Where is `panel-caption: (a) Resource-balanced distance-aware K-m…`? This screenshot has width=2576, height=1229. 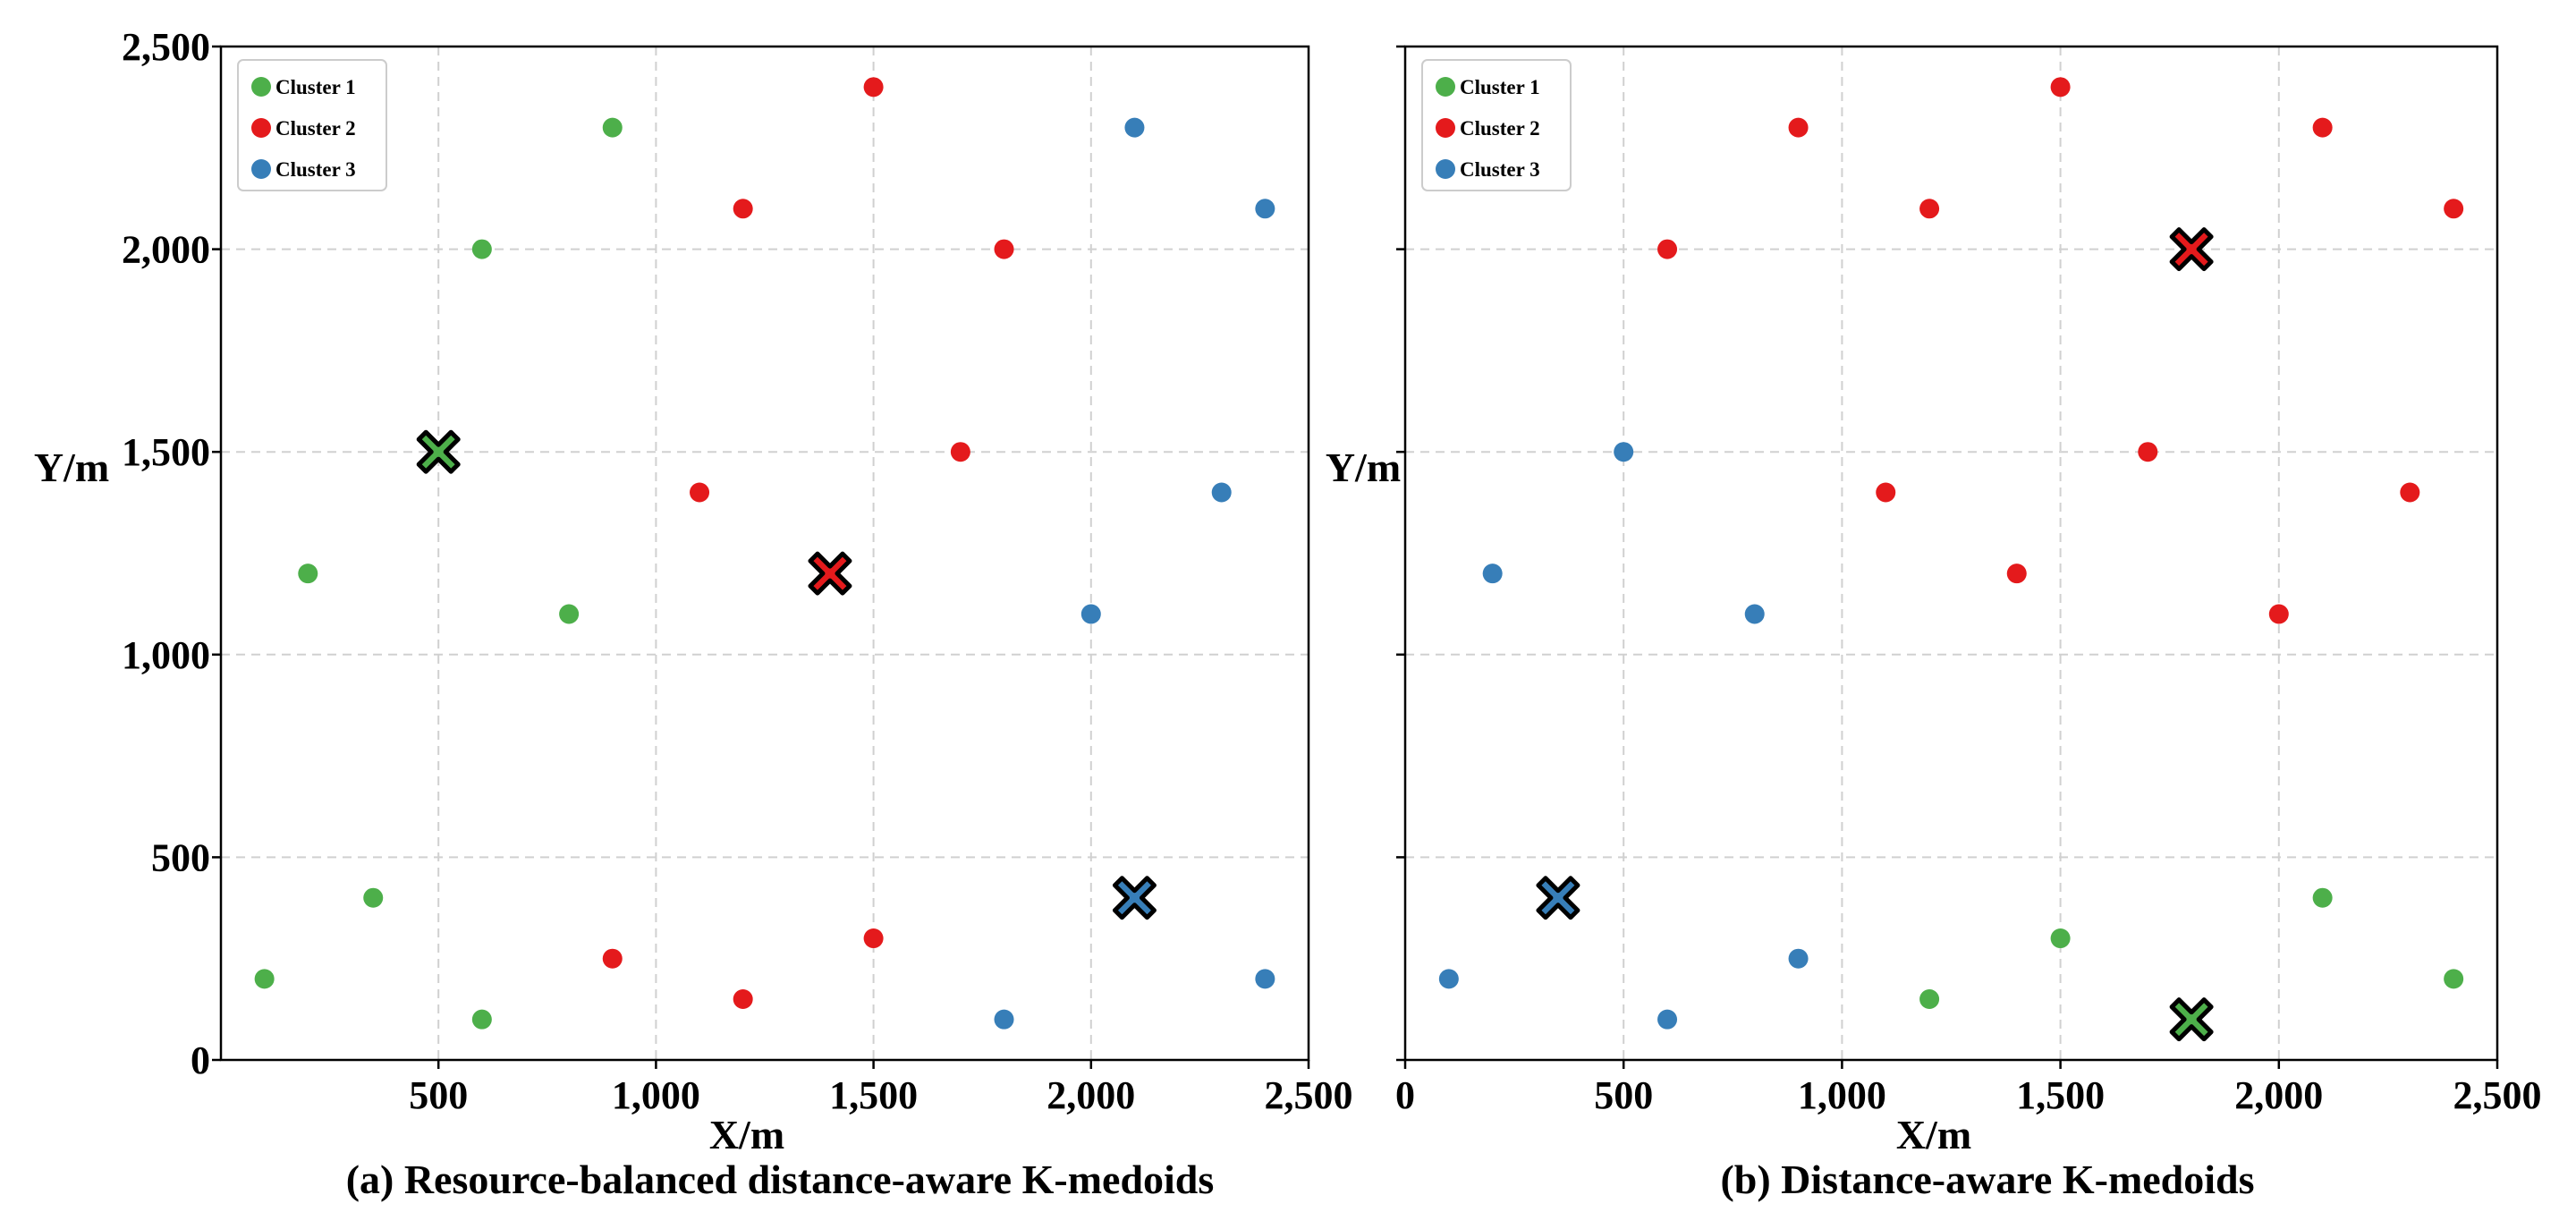 panel-caption: (a) Resource-balanced distance-aware K-m… is located at coordinates (780, 1179).